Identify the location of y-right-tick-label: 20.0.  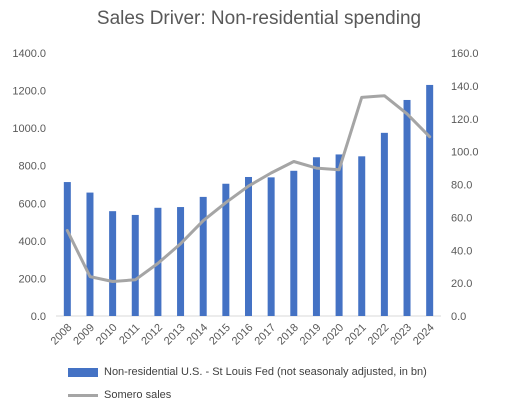
(461, 284).